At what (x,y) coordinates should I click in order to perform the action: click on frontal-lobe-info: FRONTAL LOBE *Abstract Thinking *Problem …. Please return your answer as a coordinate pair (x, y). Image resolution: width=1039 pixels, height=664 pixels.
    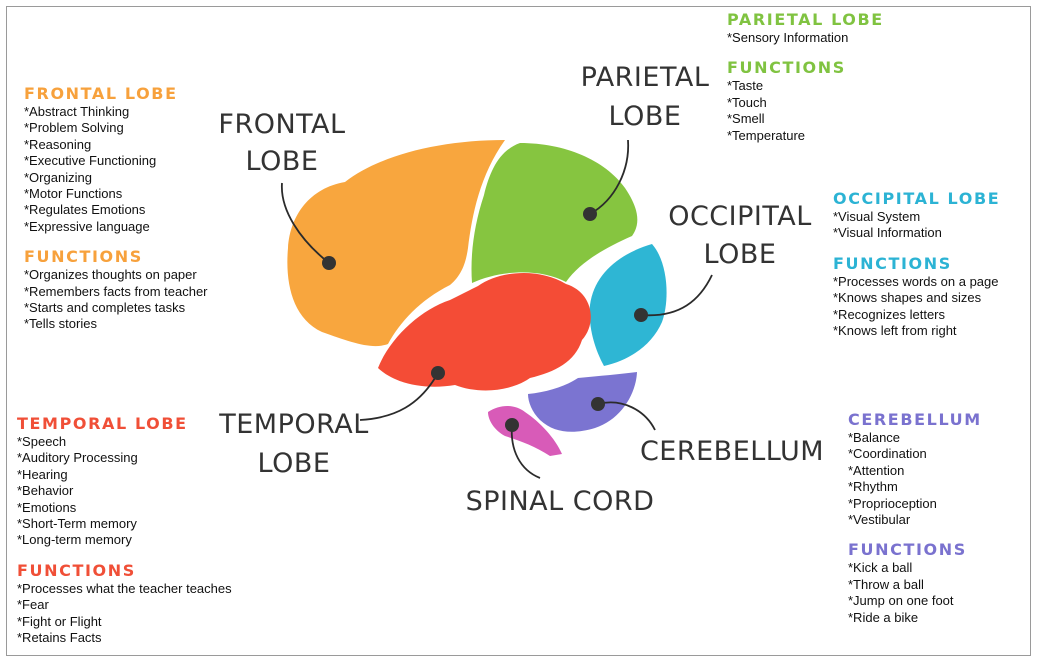
    Looking at the image, I should click on (116, 208).